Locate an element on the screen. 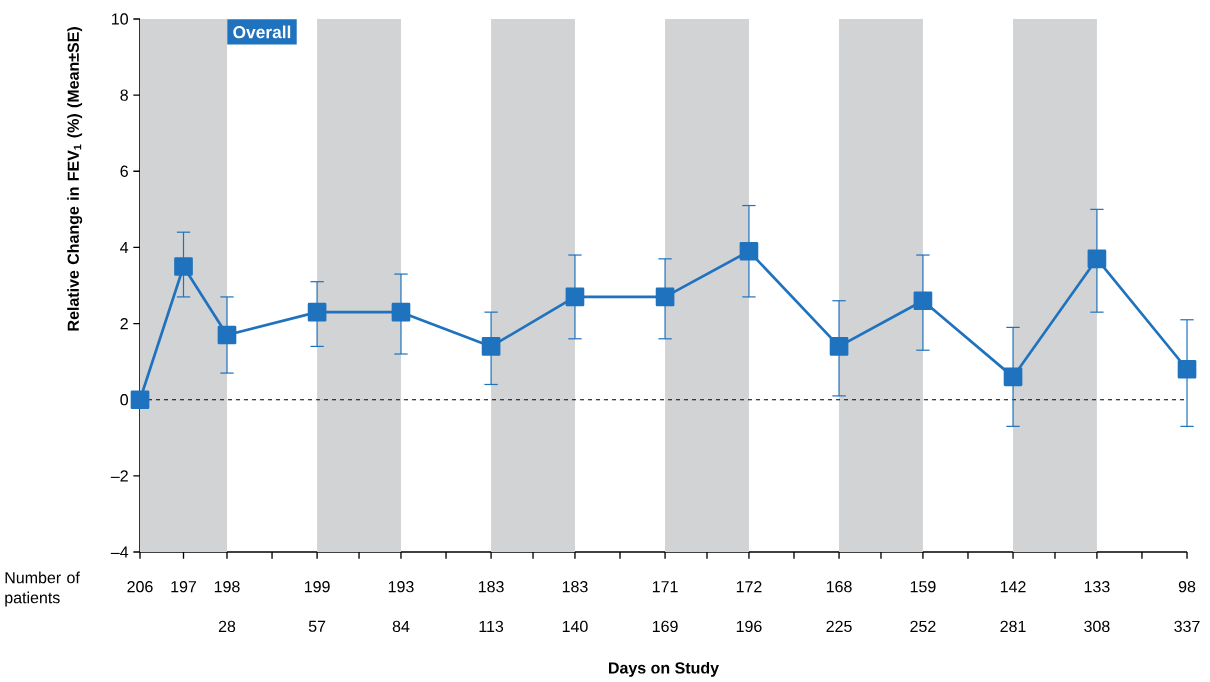 The image size is (1210, 682). y-axis-title: Relative Change in FEV$_{1}$ (%) (Mean±SE) is located at coordinates (75, 179).